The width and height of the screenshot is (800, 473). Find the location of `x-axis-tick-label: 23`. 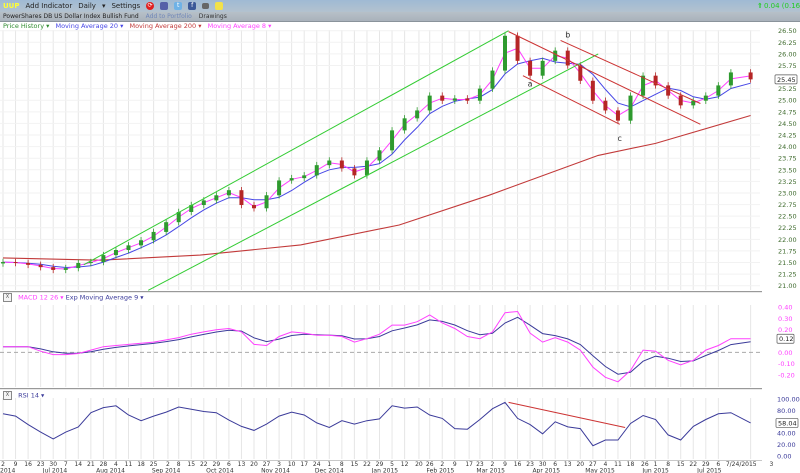

x-axis-tick-label: 23 is located at coordinates (41, 464).